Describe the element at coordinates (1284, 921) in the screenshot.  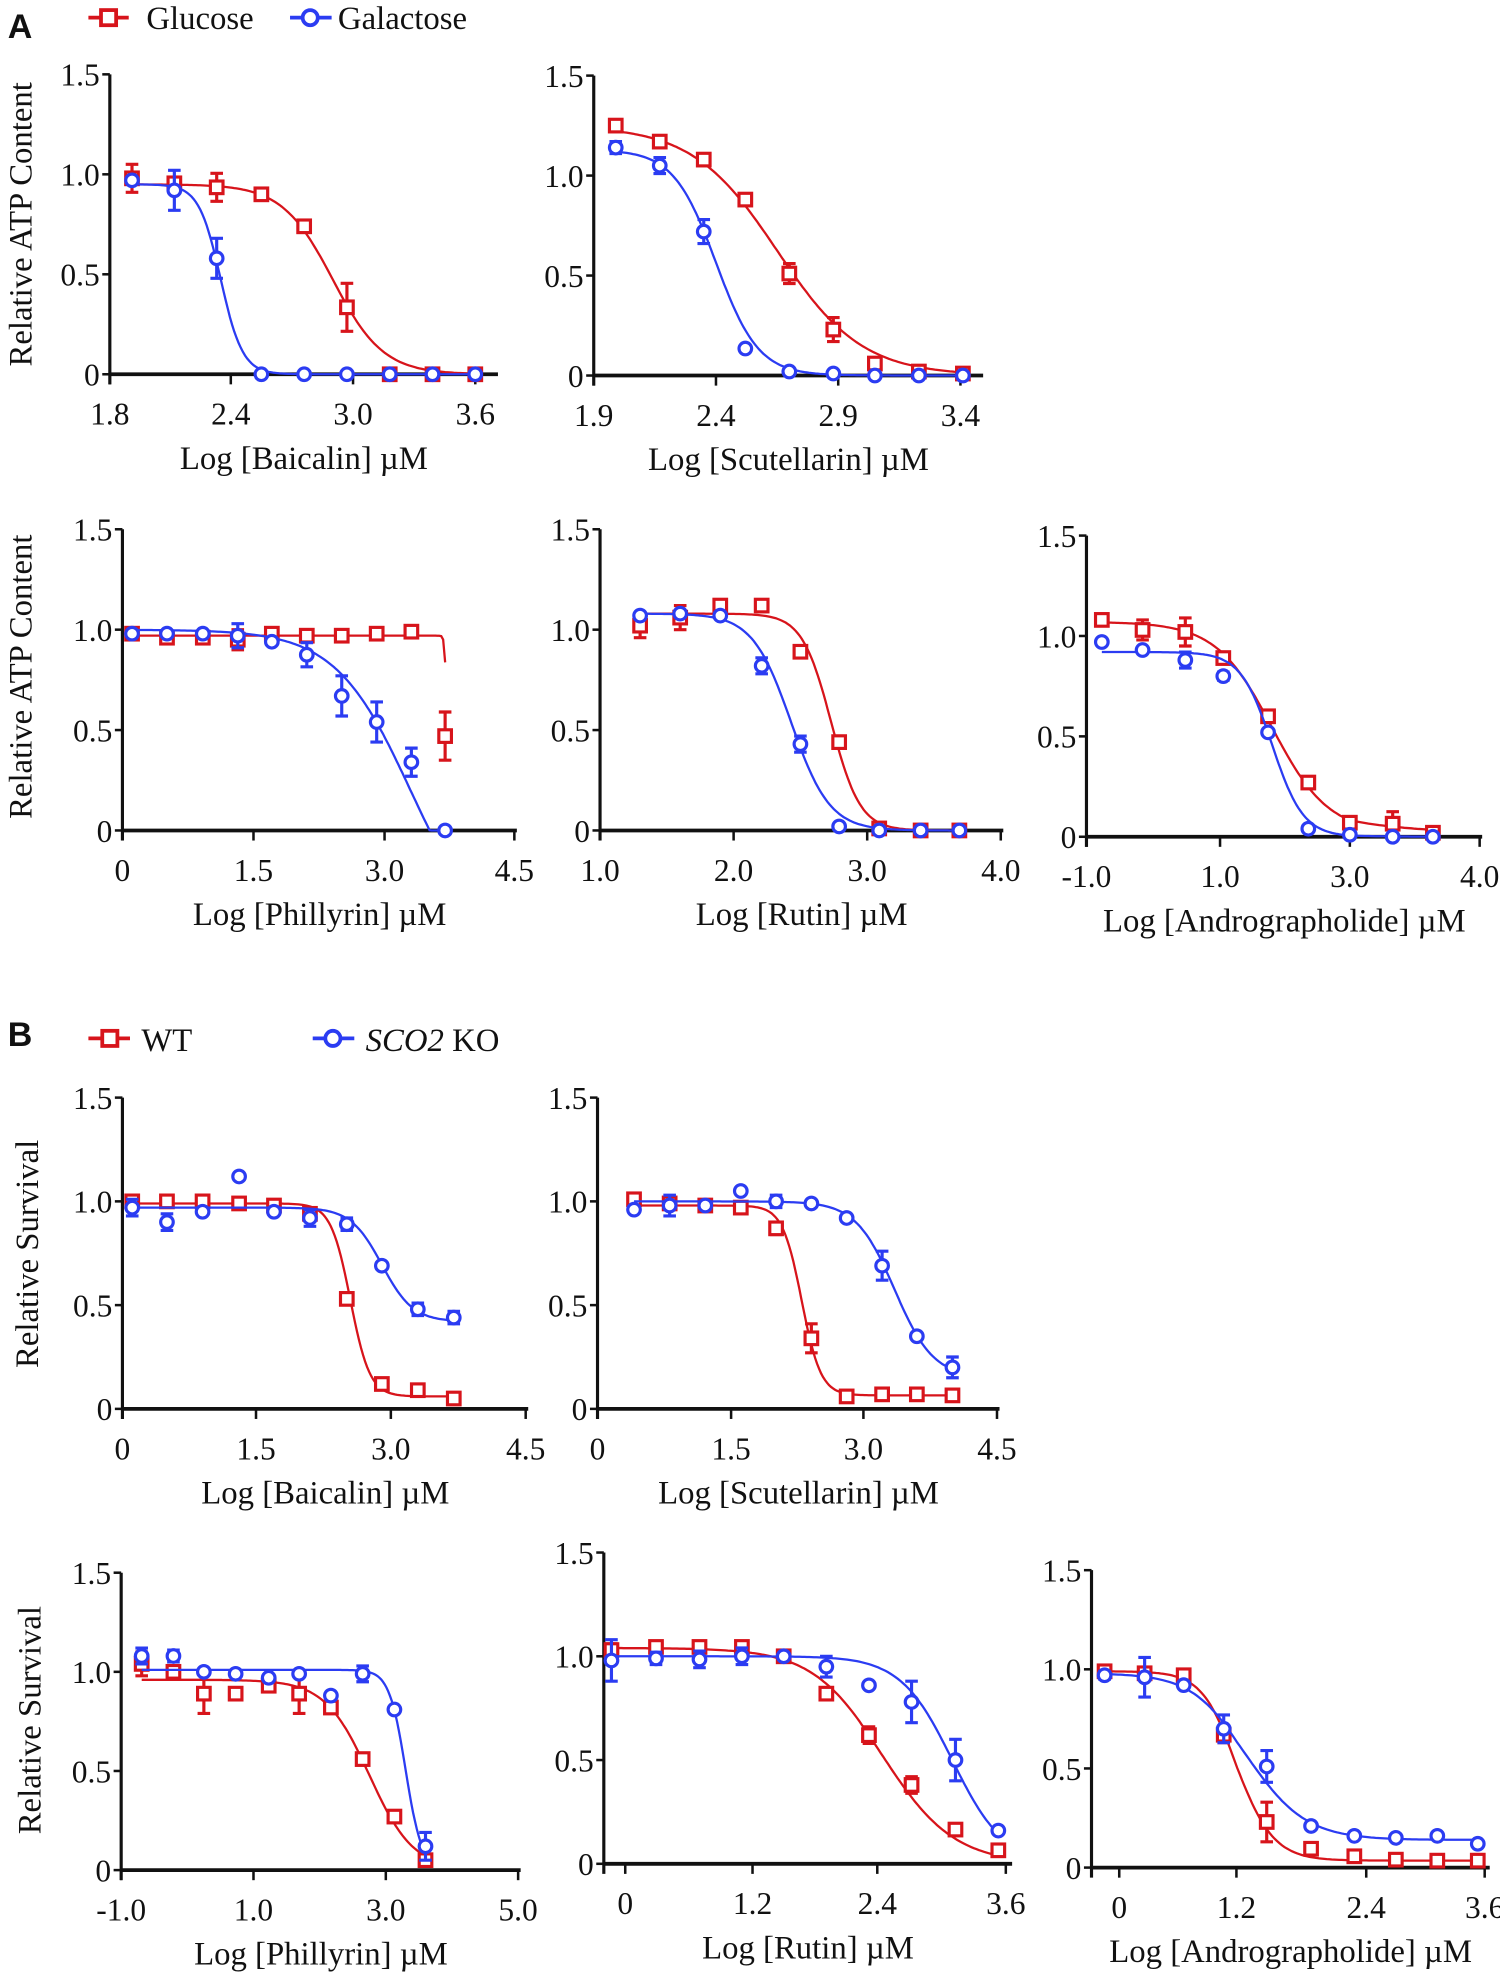
I see `x-axis-title: Log [Andrographolide] µM` at that location.